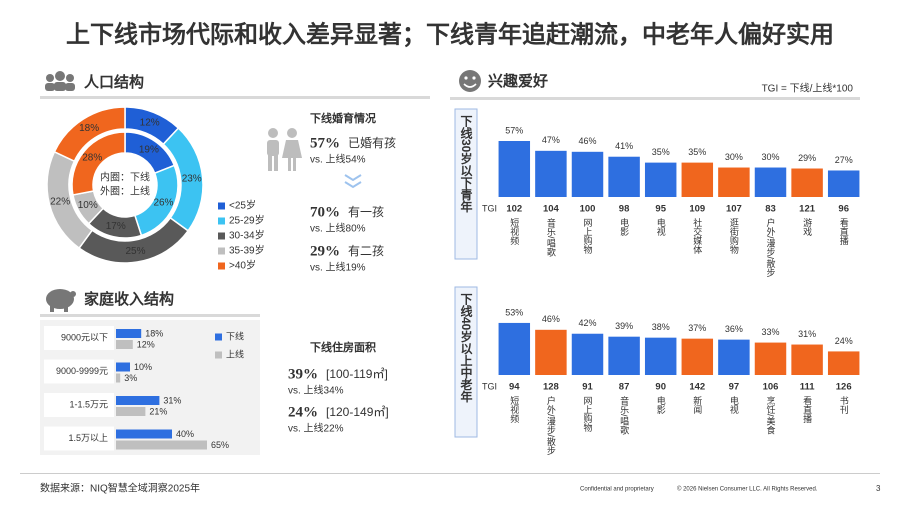 This screenshot has width=900, height=506. I want to click on x-tick-label: 新闻, so click(697, 405).